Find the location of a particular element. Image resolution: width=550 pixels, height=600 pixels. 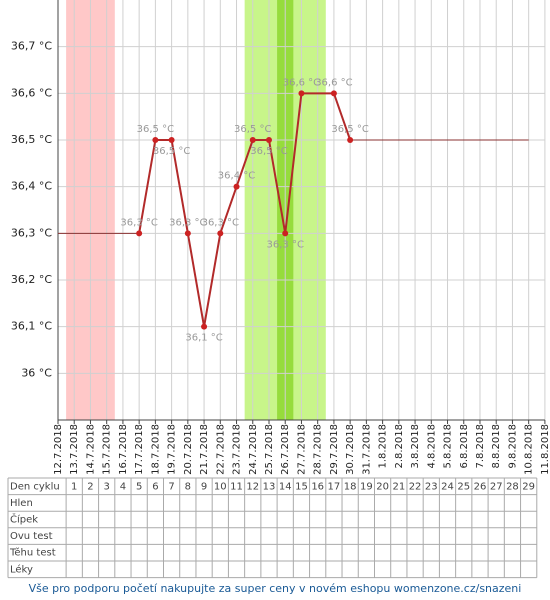

y-tick-label: 36,3 °C is located at coordinates (31, 232).